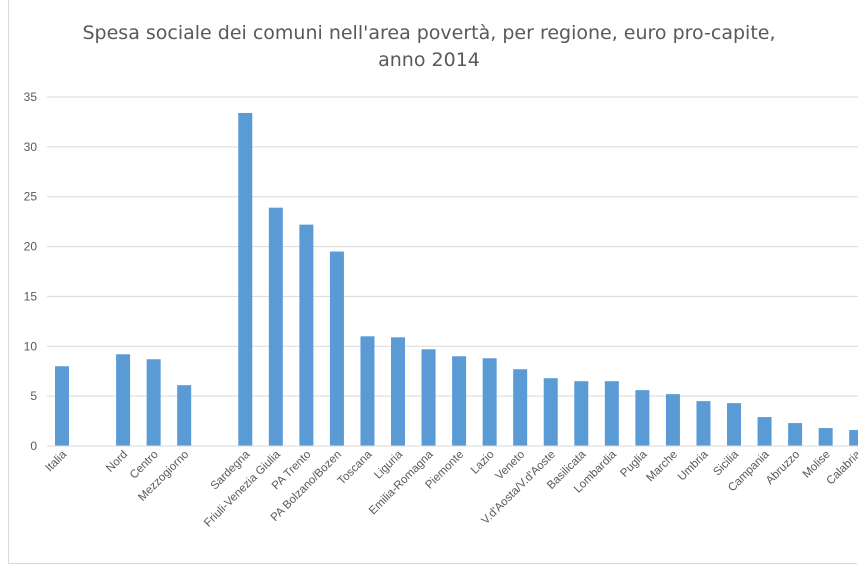  What do you see at coordinates (672, 420) in the screenshot?
I see `bar-marche` at bounding box center [672, 420].